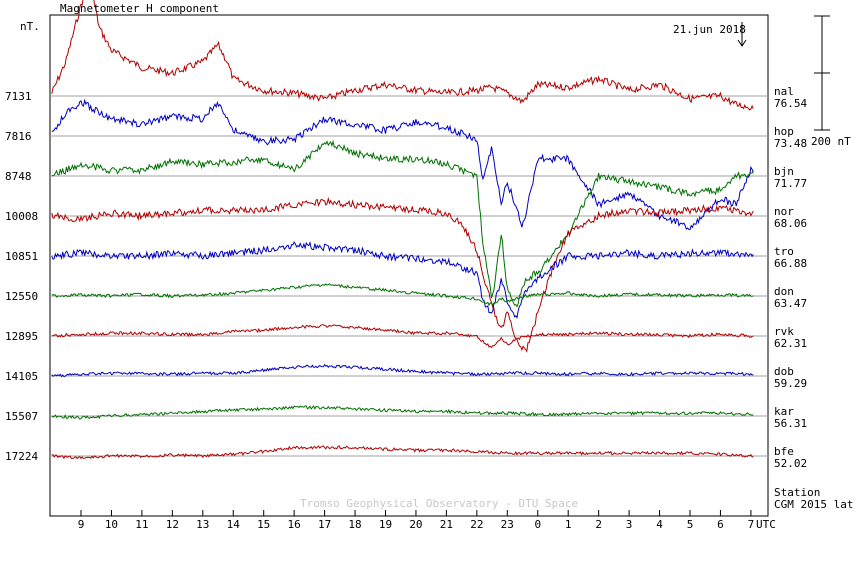 Image resolution: width=860 pixels, height=564 pixels. What do you see at coordinates (784, 211) in the screenshot?
I see `station-code-nor: nor` at bounding box center [784, 211].